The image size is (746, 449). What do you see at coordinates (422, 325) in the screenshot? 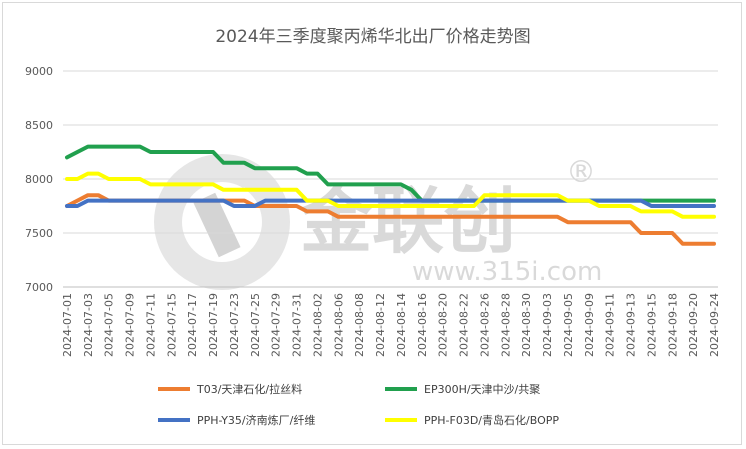
I see `x-tick-label: 2024-08-16` at bounding box center [422, 325].